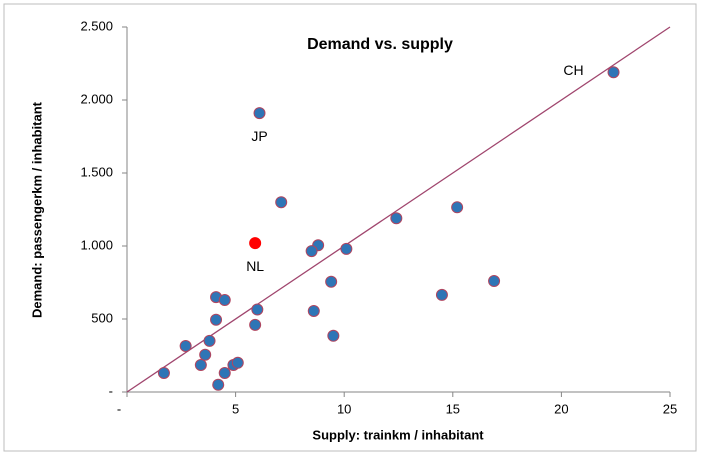 The image size is (701, 456). I want to click on chart-title: Demand vs. supply, so click(380, 44).